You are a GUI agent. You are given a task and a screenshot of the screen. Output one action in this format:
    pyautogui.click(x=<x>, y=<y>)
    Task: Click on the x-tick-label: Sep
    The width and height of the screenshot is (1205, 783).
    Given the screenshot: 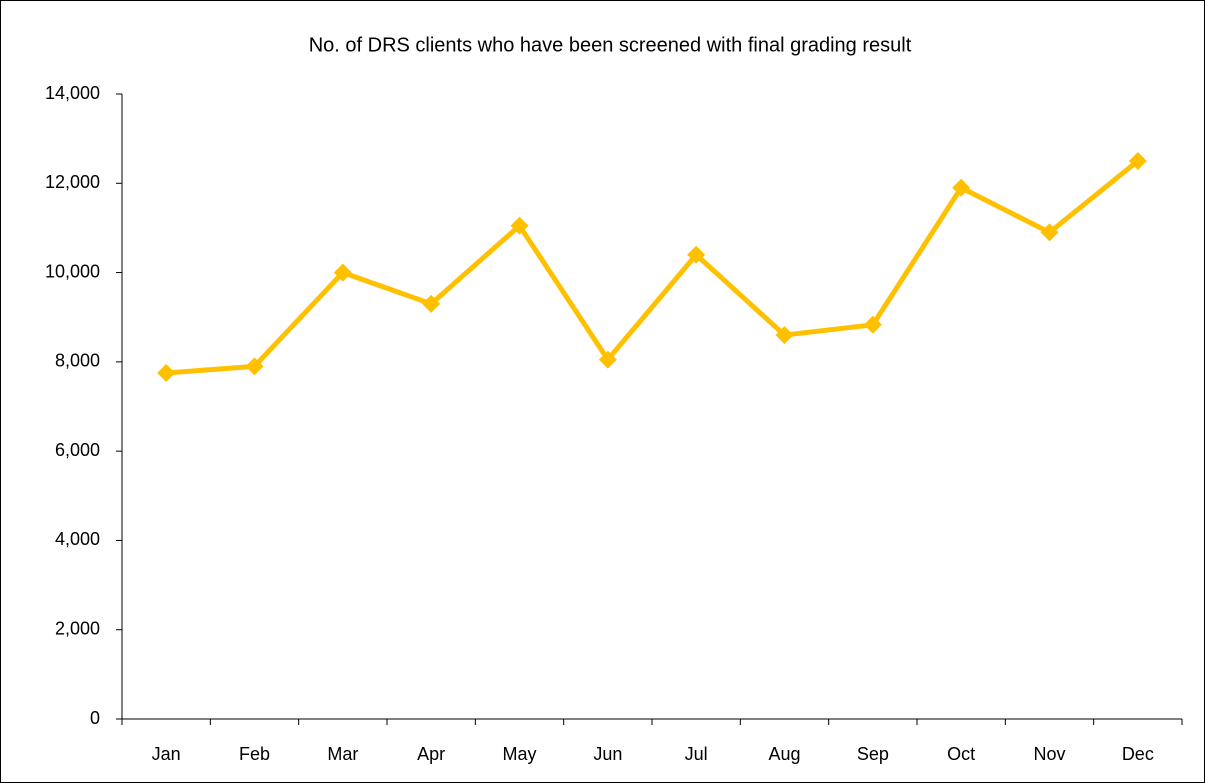 What is the action you would take?
    pyautogui.click(x=873, y=754)
    